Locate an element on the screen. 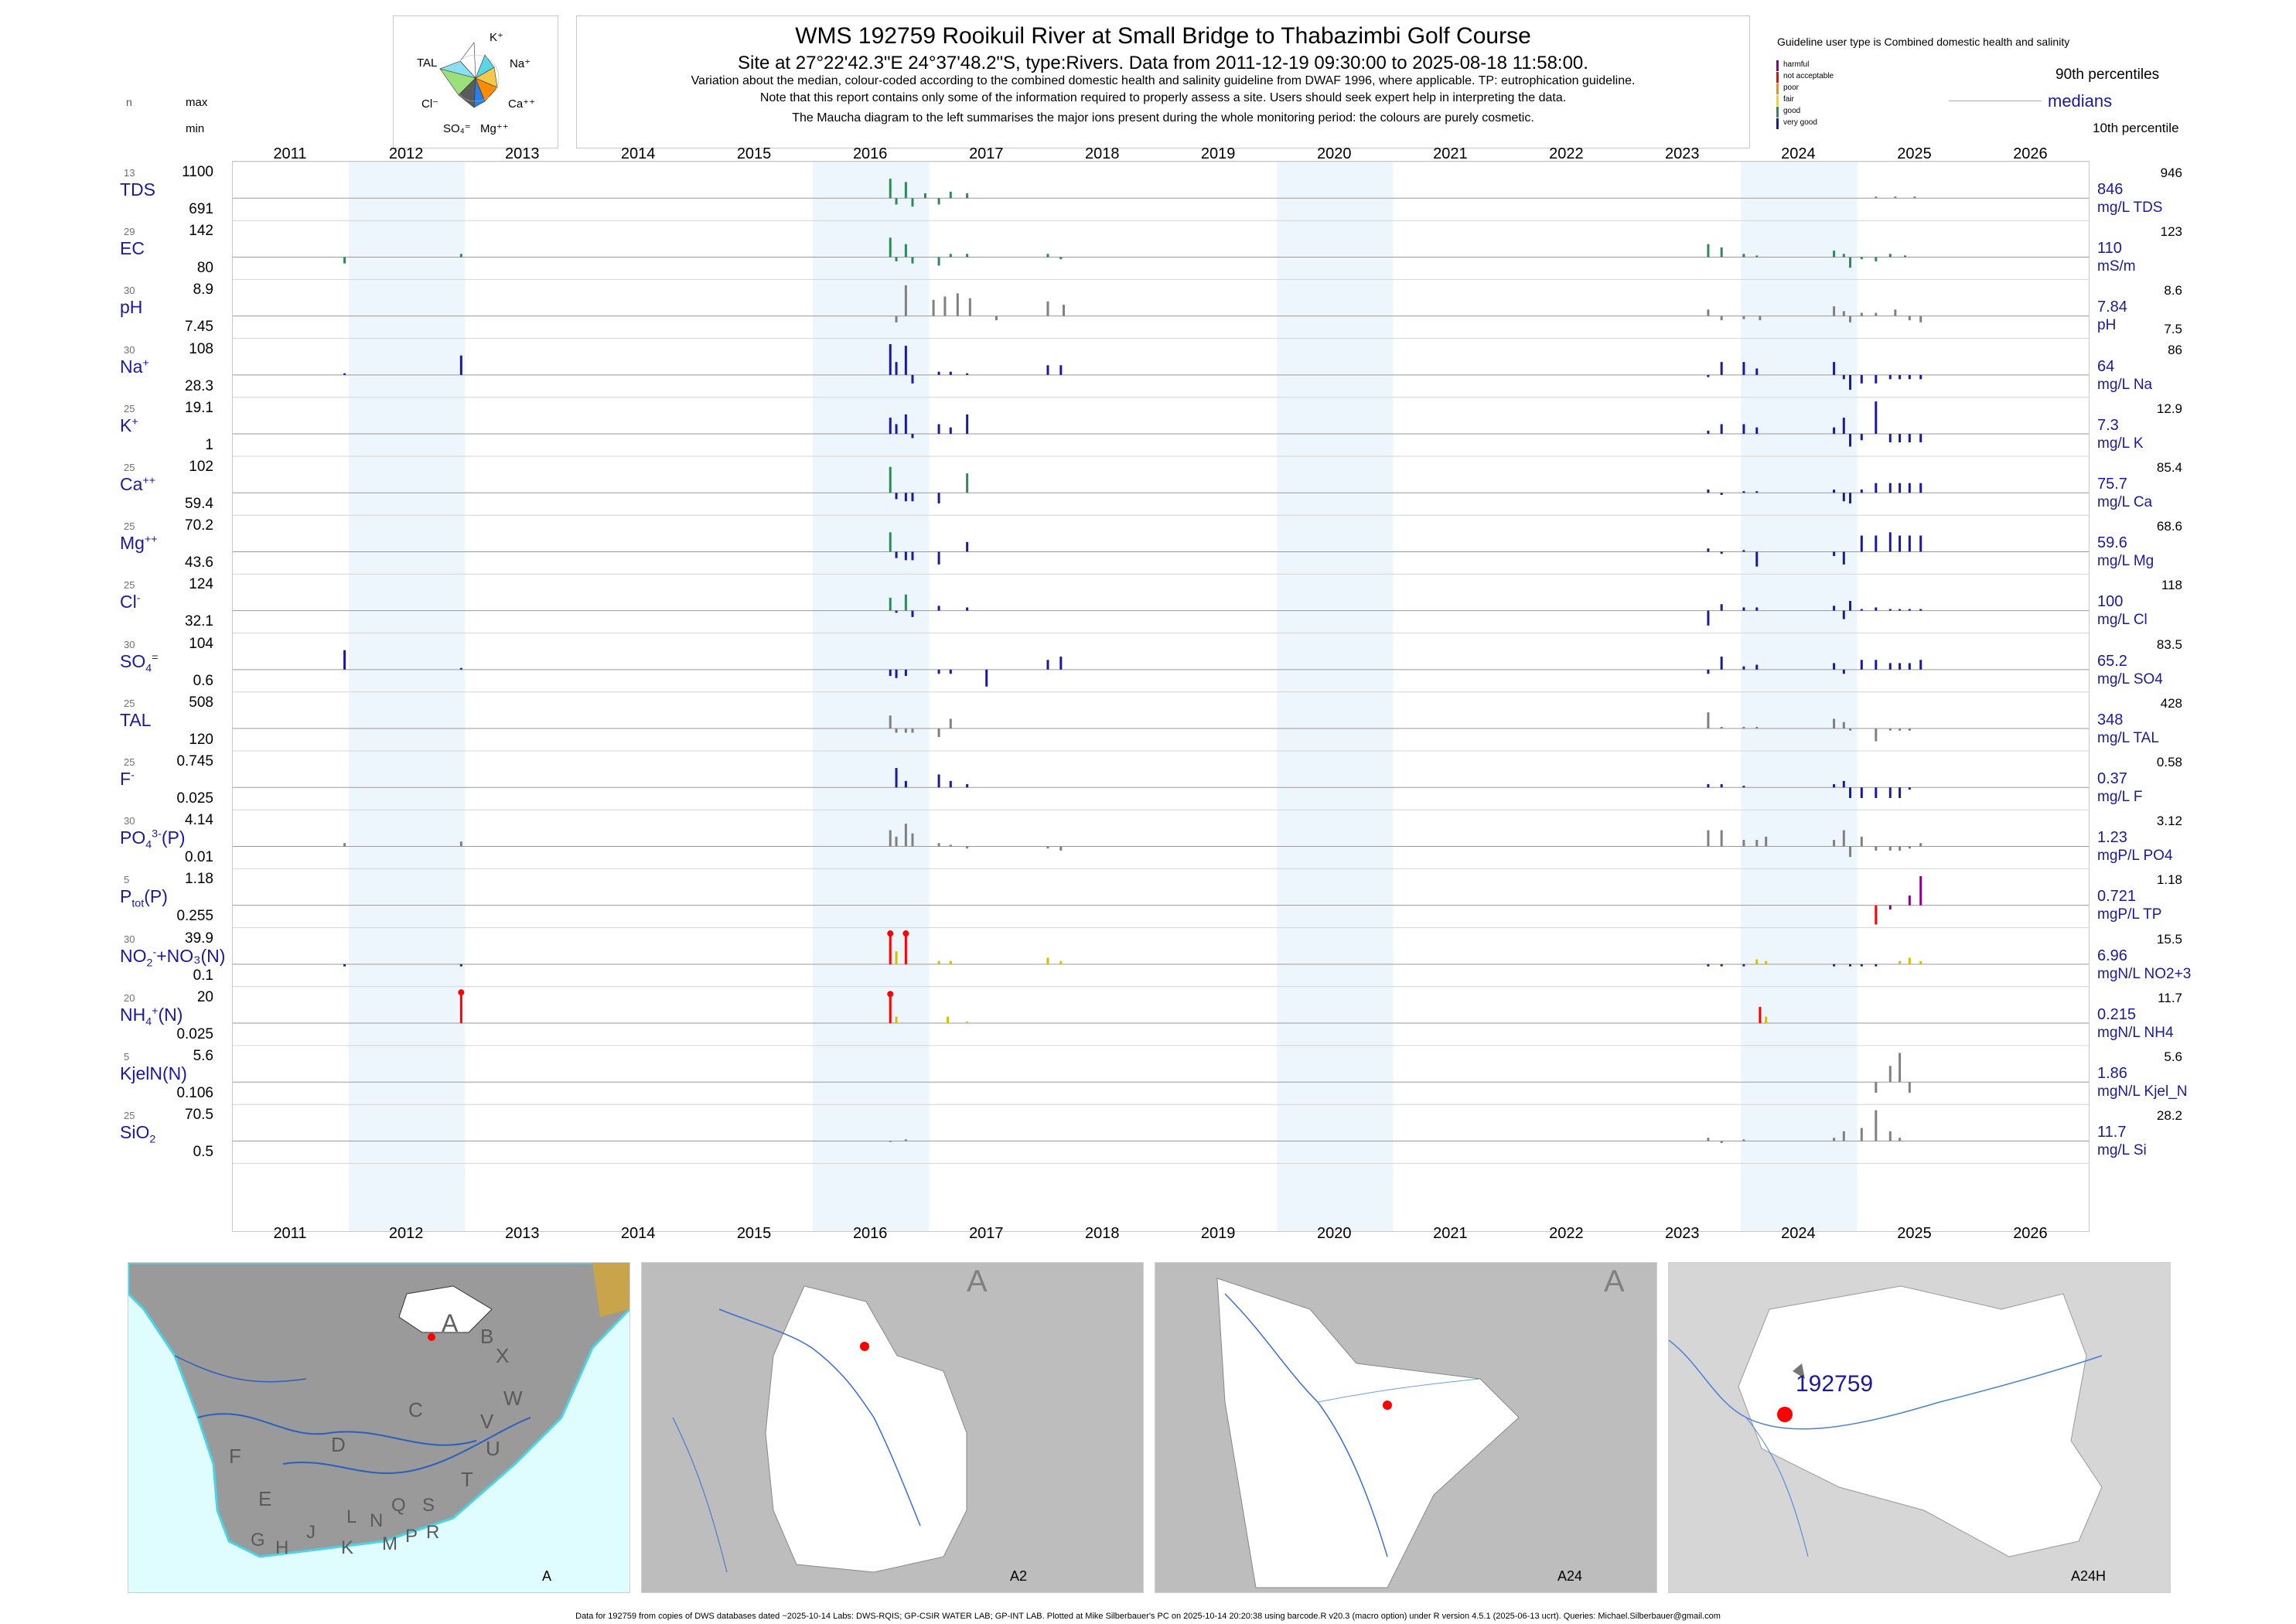 Image resolution: width=2296 pixels, height=1624 pixels. map-a-catchment-label: A is located at coordinates (450, 1323).